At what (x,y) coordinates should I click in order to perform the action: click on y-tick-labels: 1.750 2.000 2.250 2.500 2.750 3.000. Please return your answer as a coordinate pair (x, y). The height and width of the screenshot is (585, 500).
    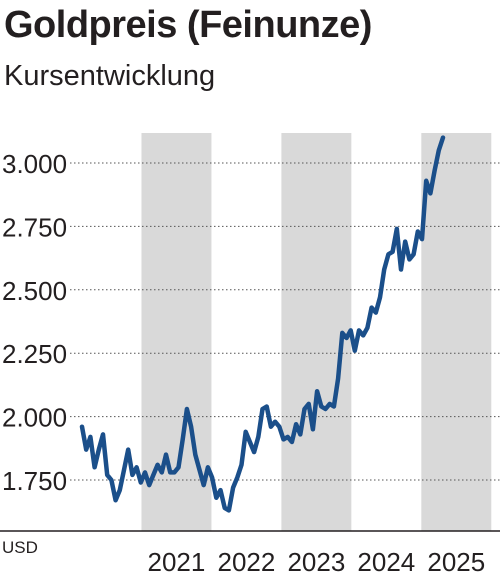
    Looking at the image, I should click on (34, 322).